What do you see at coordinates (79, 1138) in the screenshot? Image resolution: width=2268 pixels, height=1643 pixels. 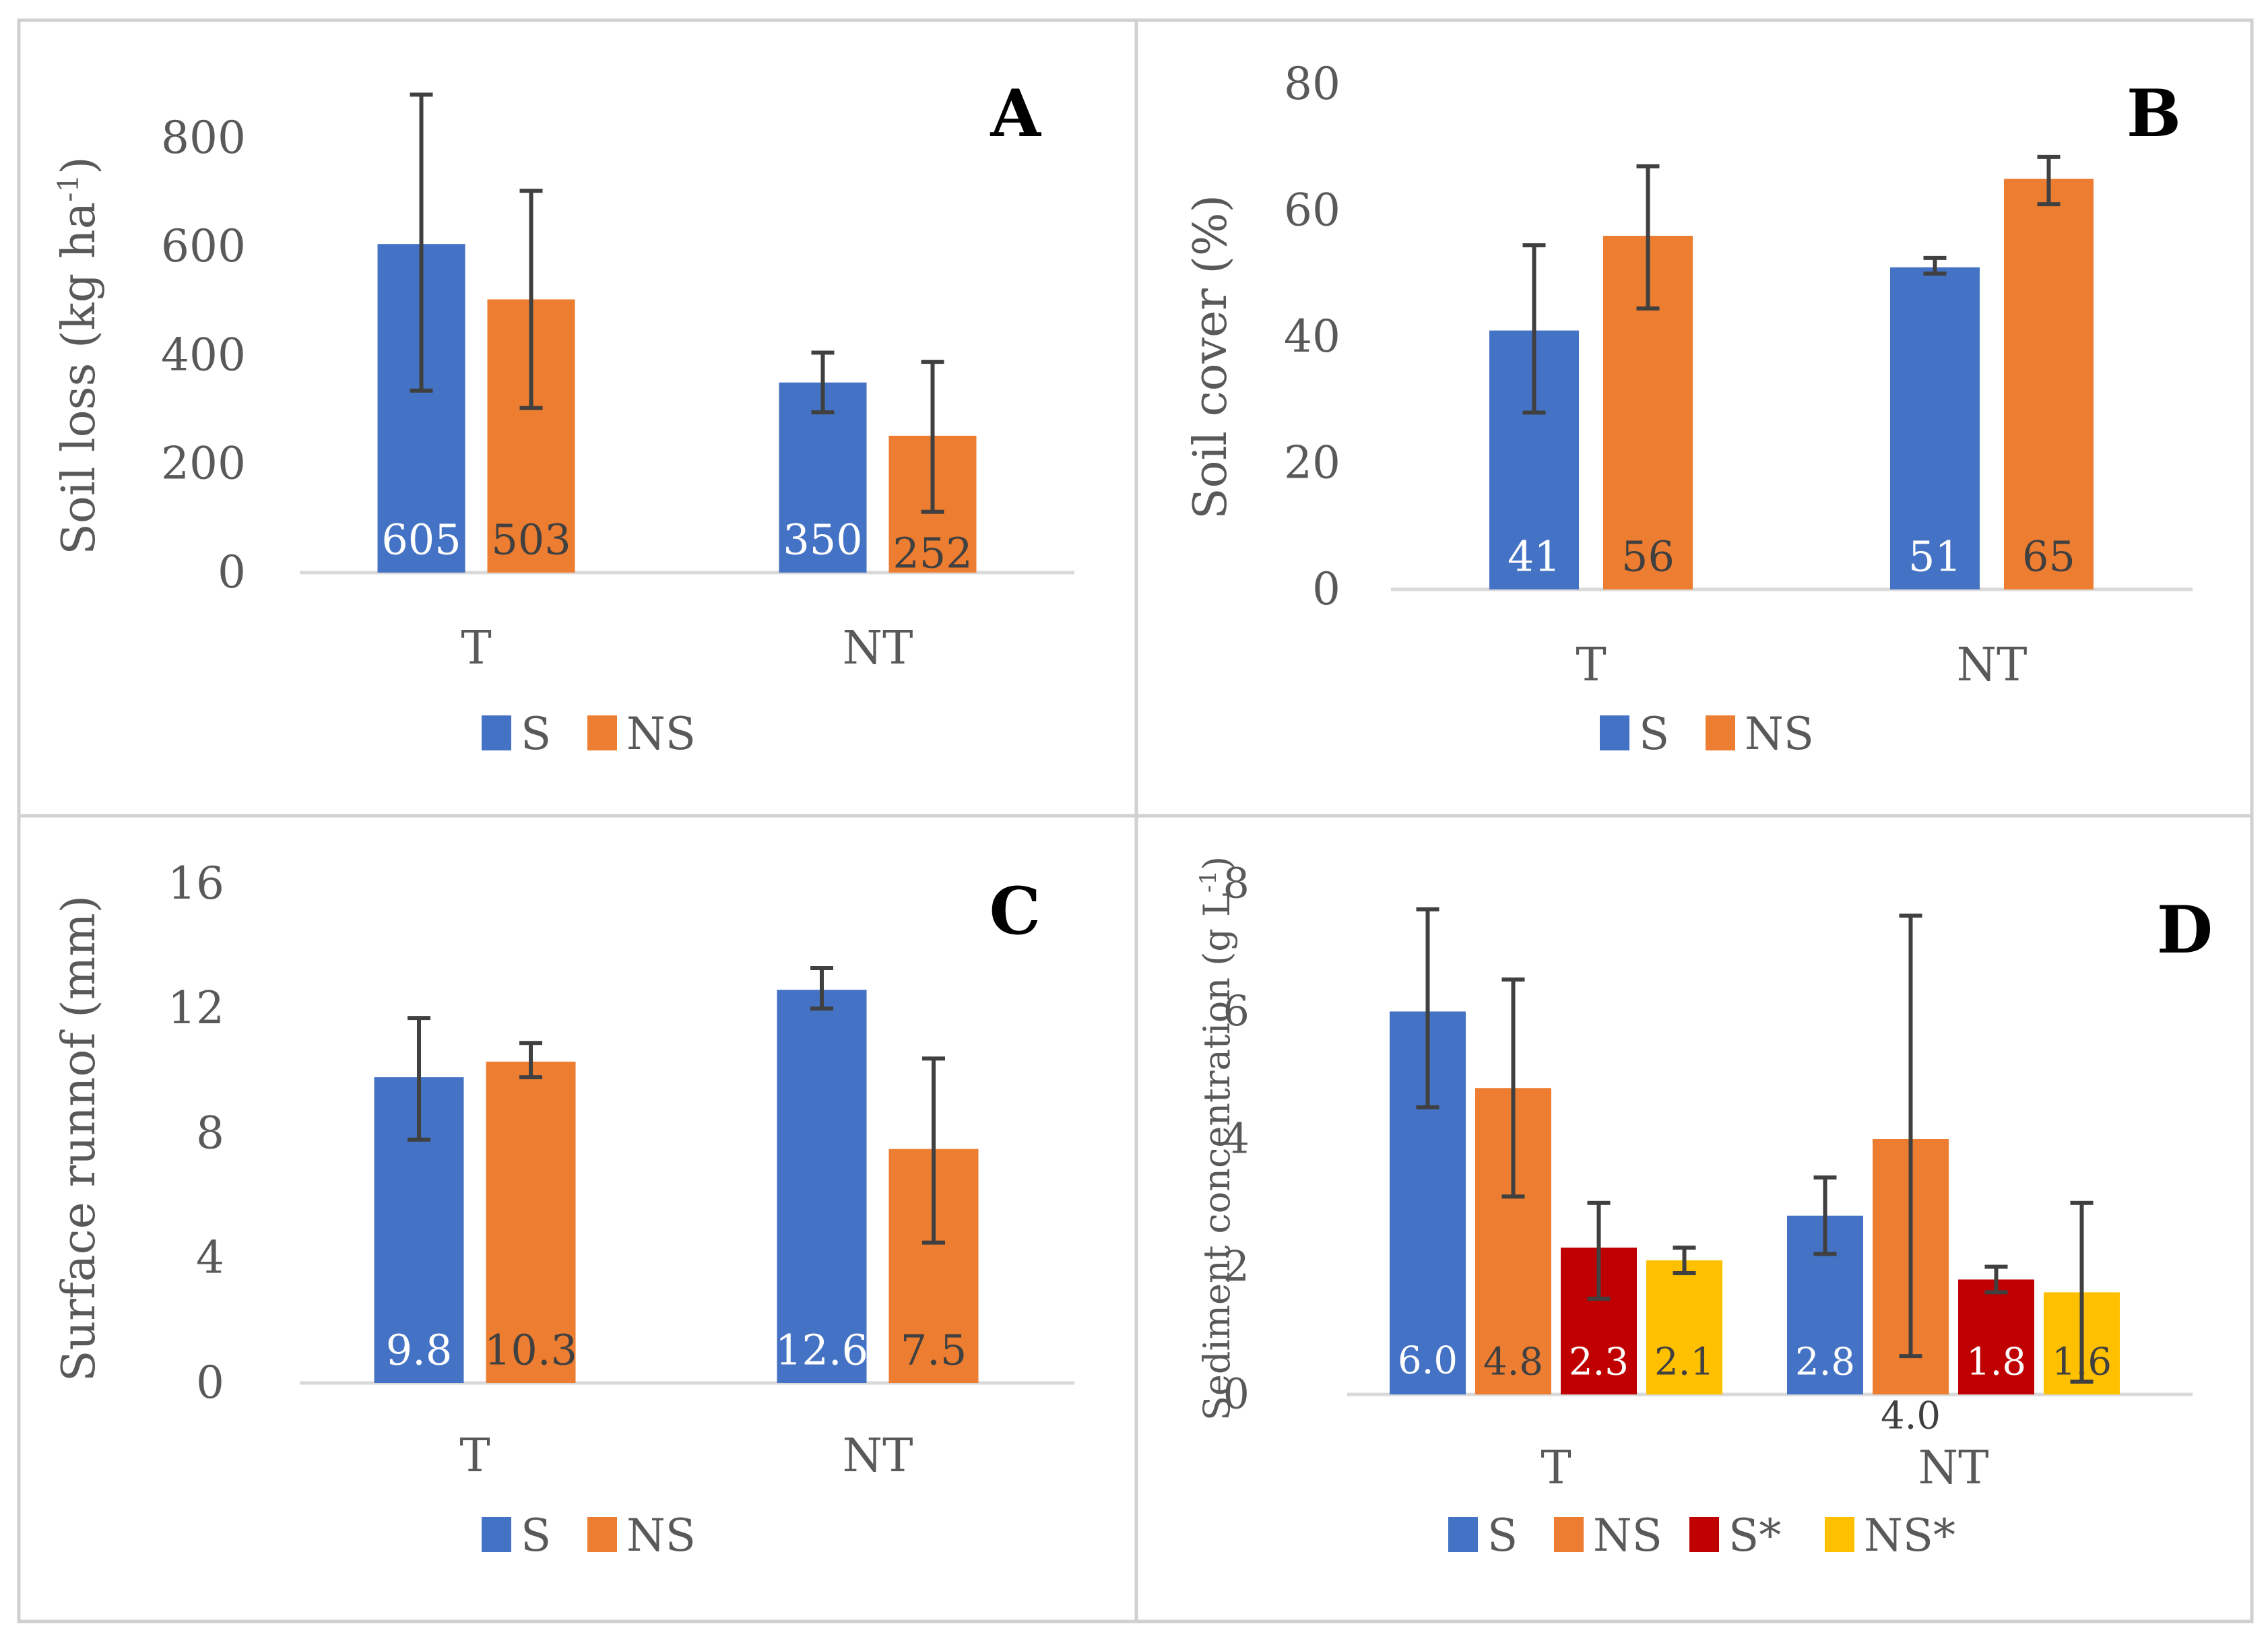 I see `y-axis-title: Surface runnof (mm)` at bounding box center [79, 1138].